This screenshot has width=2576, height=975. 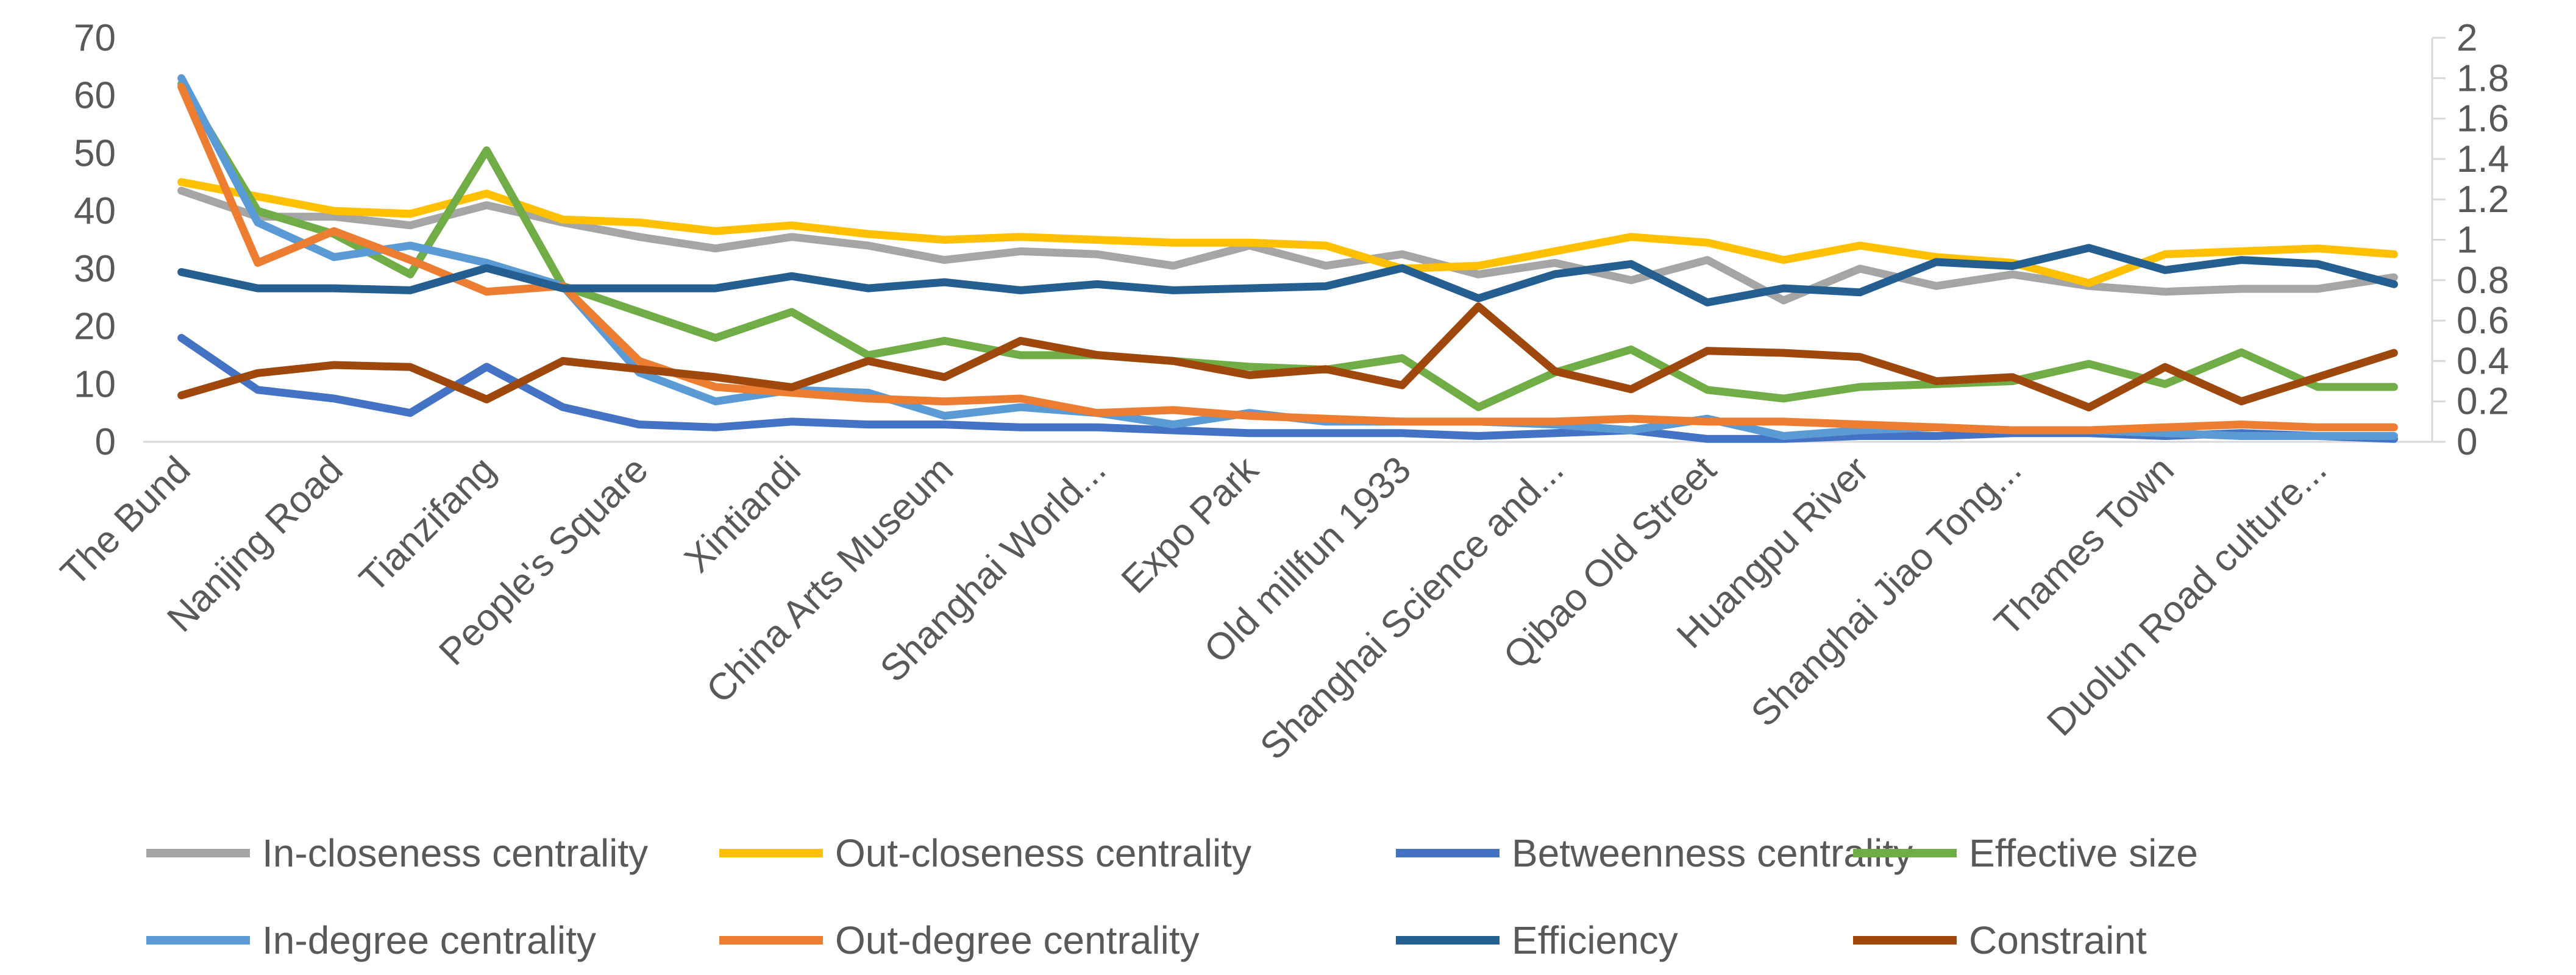 What do you see at coordinates (2483, 321) in the screenshot?
I see `right-axis-tick-label: 0.6` at bounding box center [2483, 321].